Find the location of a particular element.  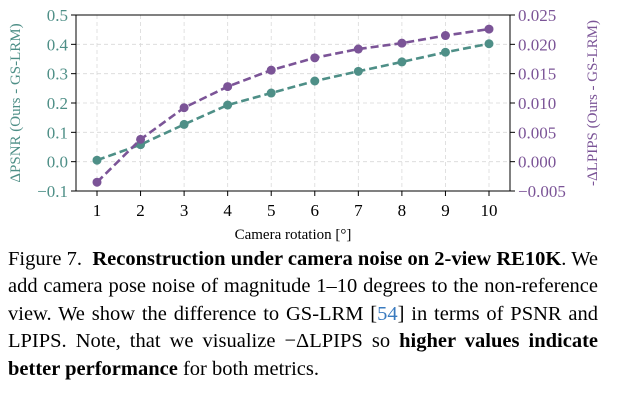

x-tick-label: 4 is located at coordinates (227, 210).